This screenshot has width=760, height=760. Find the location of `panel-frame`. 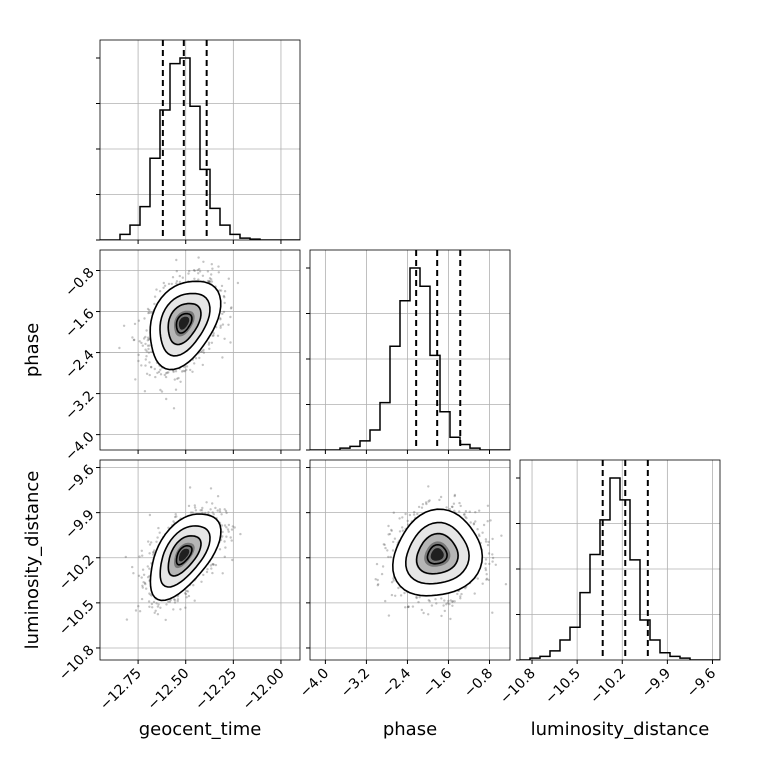

panel-frame is located at coordinates (200, 140).